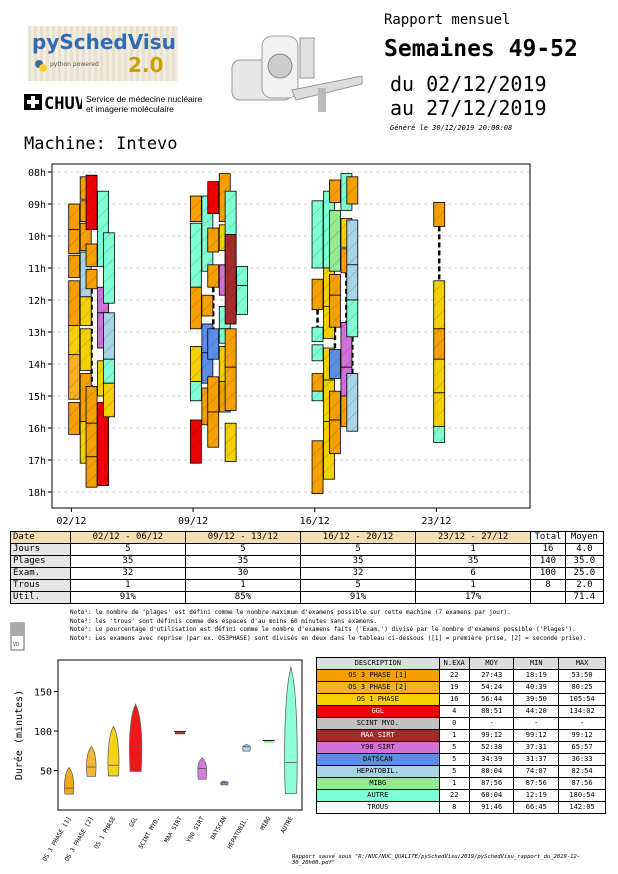 The image size is (618, 874). I want to click on duration-cell: OS 3 PHASE [2], so click(378, 687).